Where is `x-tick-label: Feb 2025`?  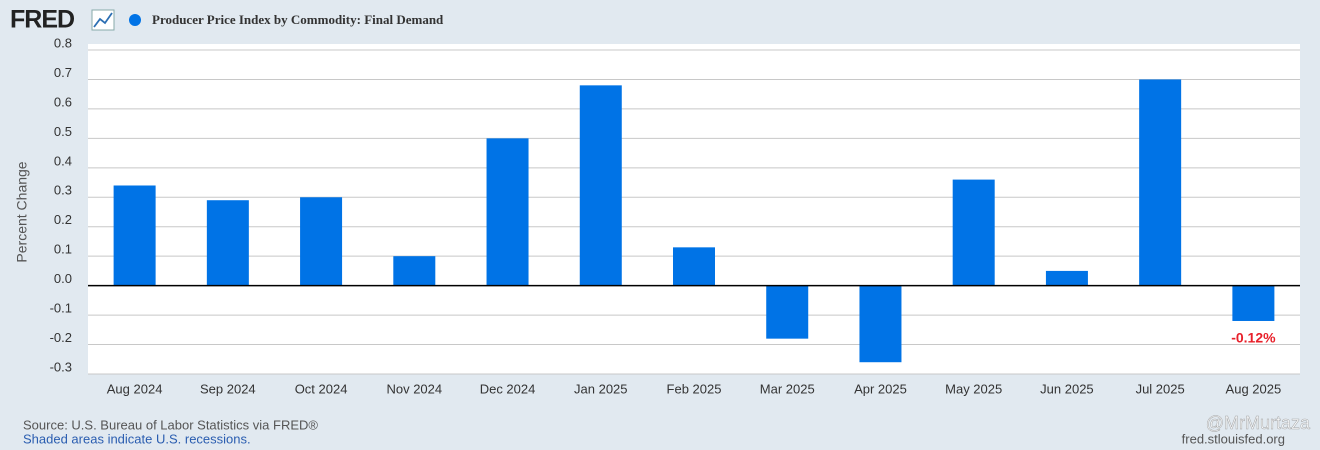 x-tick-label: Feb 2025 is located at coordinates (694, 388).